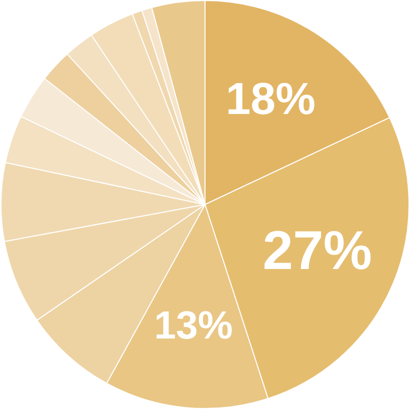 This screenshot has height=409, width=410. I want to click on data-label: 18%, so click(271, 99).